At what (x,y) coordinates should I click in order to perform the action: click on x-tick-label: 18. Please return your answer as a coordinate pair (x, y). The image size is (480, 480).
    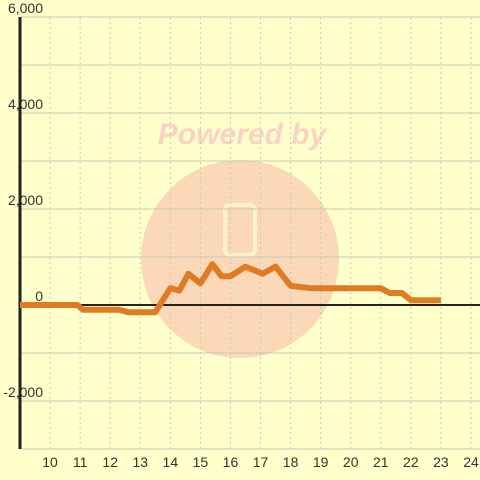
    Looking at the image, I should click on (291, 462).